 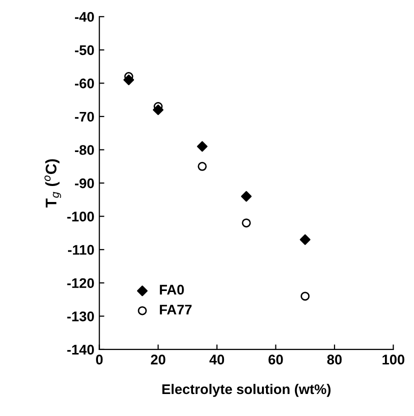 What do you see at coordinates (84, 150) in the screenshot?
I see `y-tick-label: -80` at bounding box center [84, 150].